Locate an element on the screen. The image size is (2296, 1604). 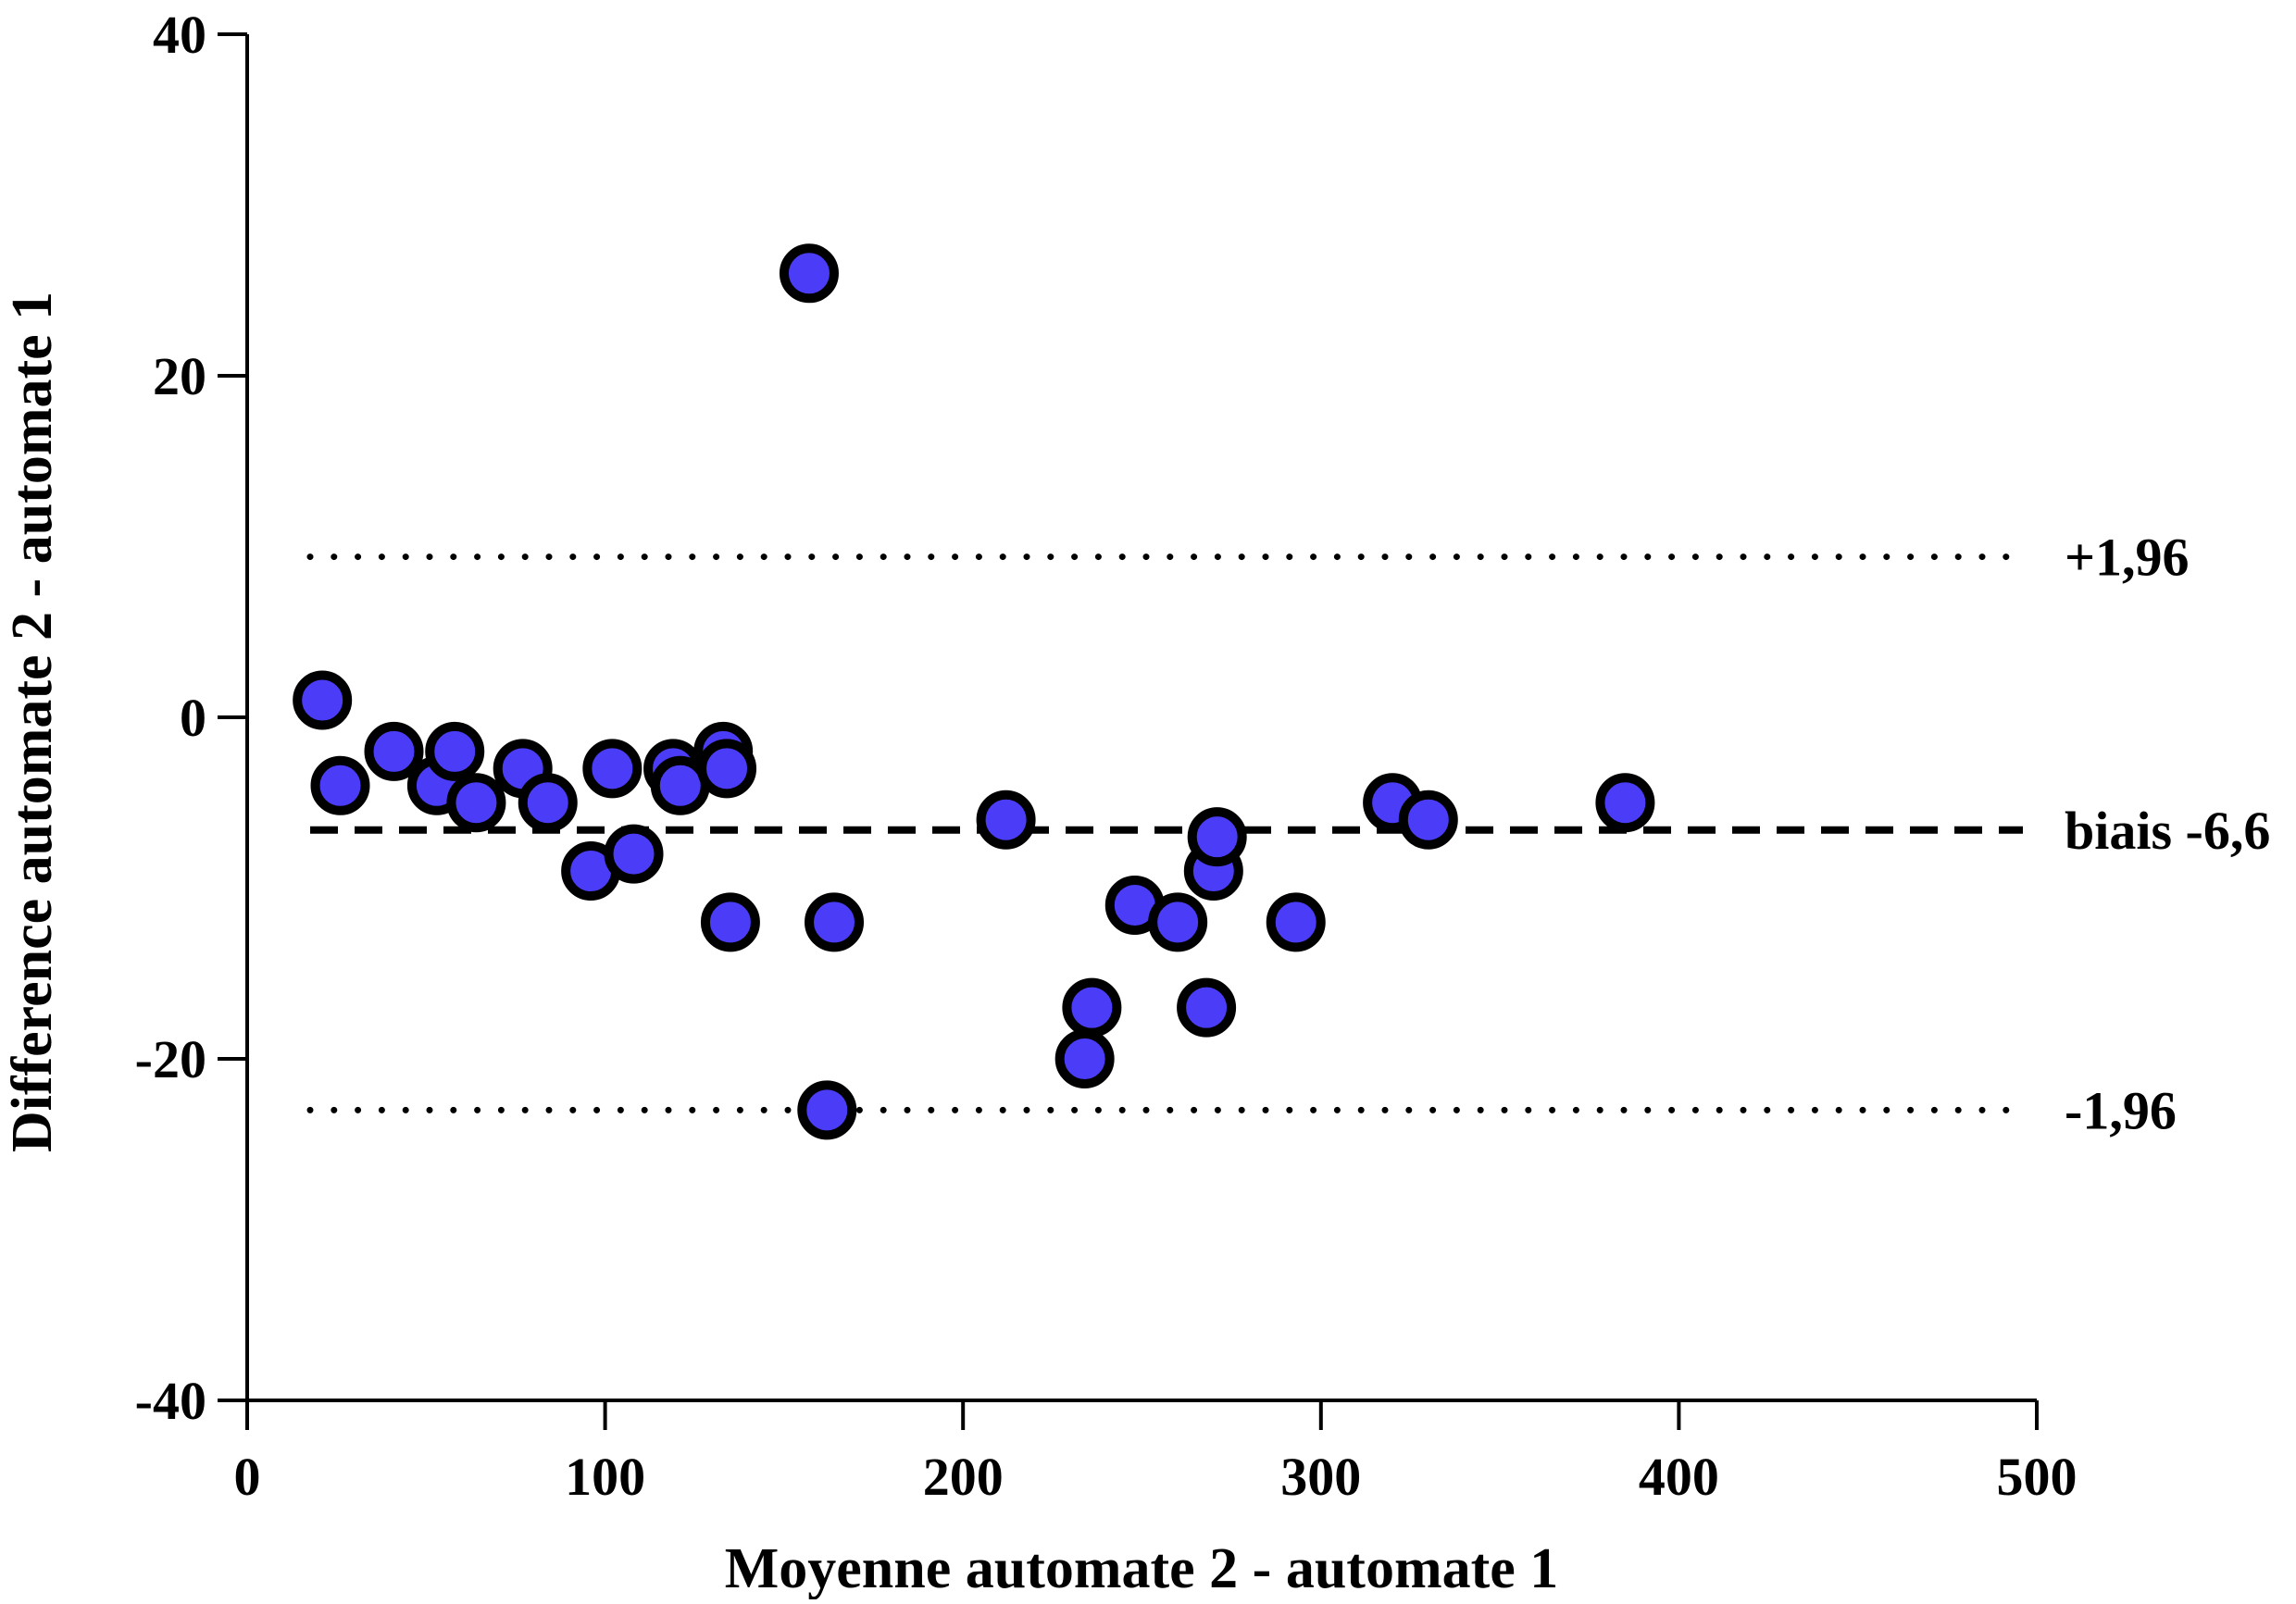
y-ticks: -40 -20 0 20 40 is located at coordinates (191, 718).